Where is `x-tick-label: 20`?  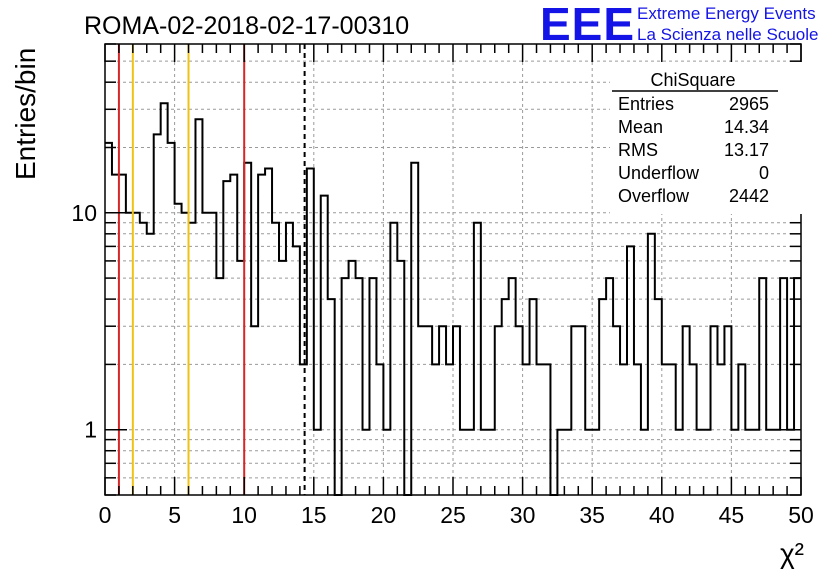 x-tick-label: 20 is located at coordinates (384, 515).